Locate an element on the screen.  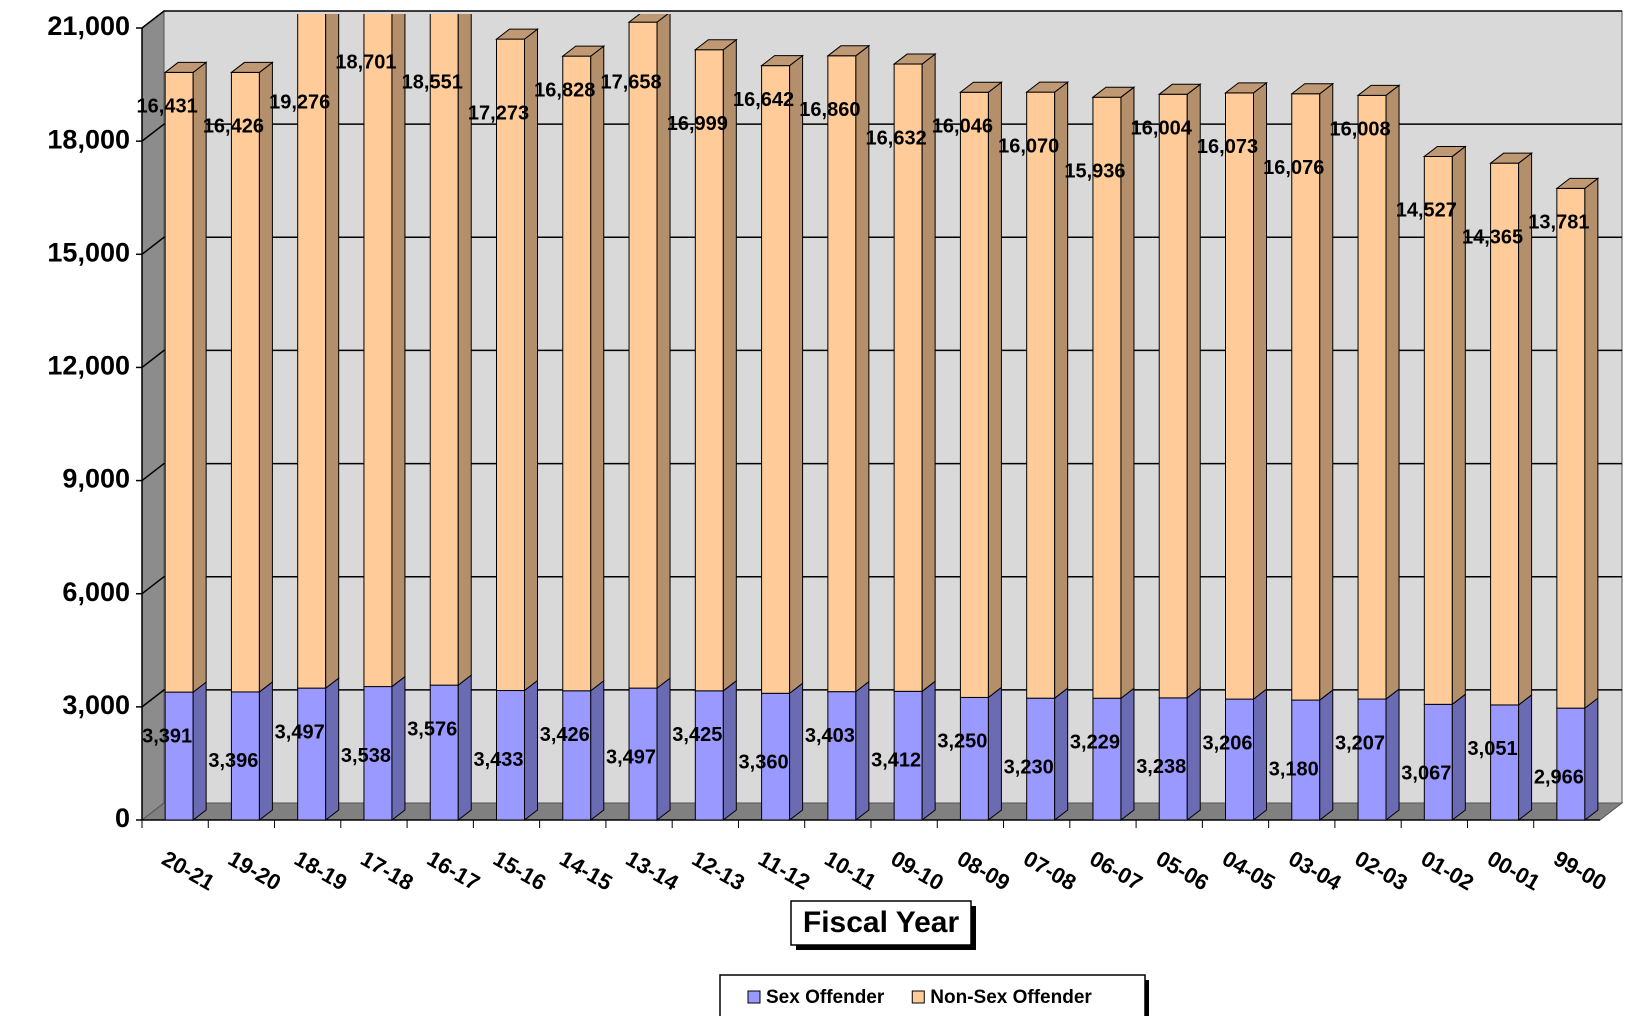
x-tick-label: 16-17 is located at coordinates (453, 871).